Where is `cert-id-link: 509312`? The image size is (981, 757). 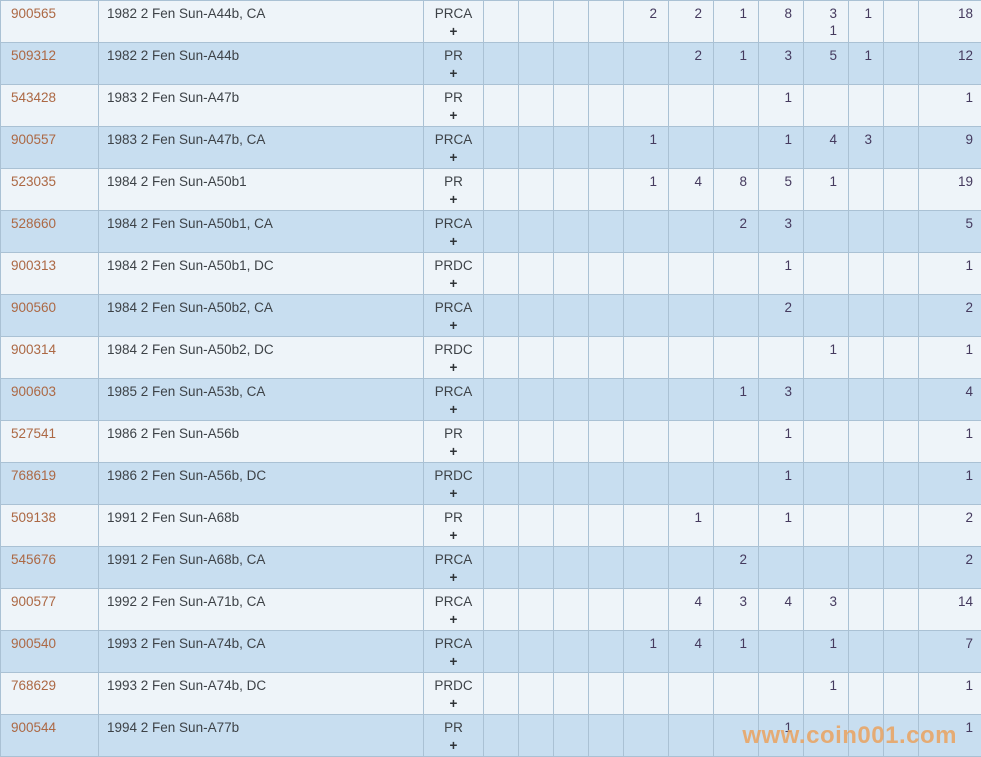 cert-id-link: 509312 is located at coordinates (49, 63).